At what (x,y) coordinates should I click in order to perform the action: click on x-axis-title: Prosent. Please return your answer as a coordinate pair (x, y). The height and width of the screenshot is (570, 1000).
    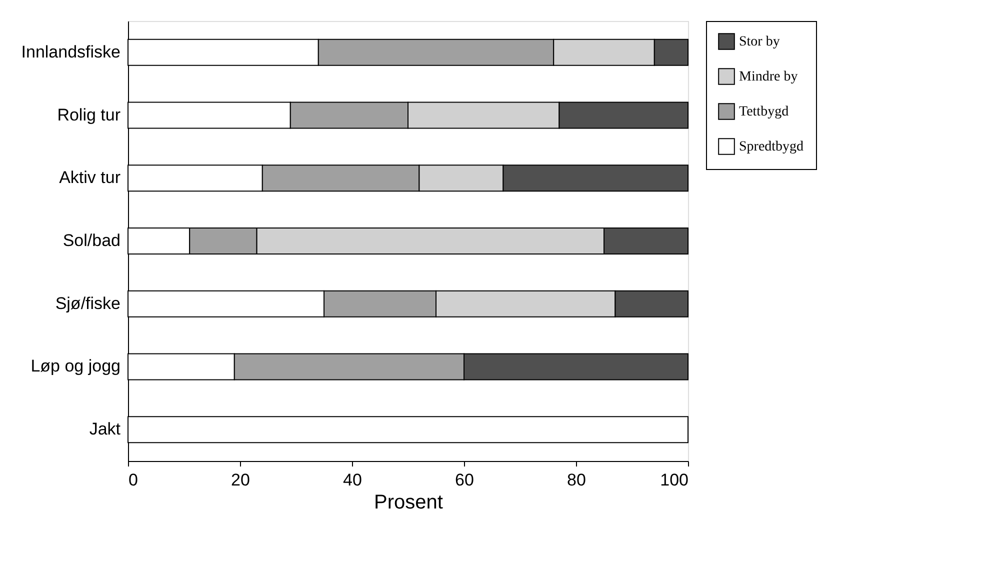
    Looking at the image, I should click on (409, 503).